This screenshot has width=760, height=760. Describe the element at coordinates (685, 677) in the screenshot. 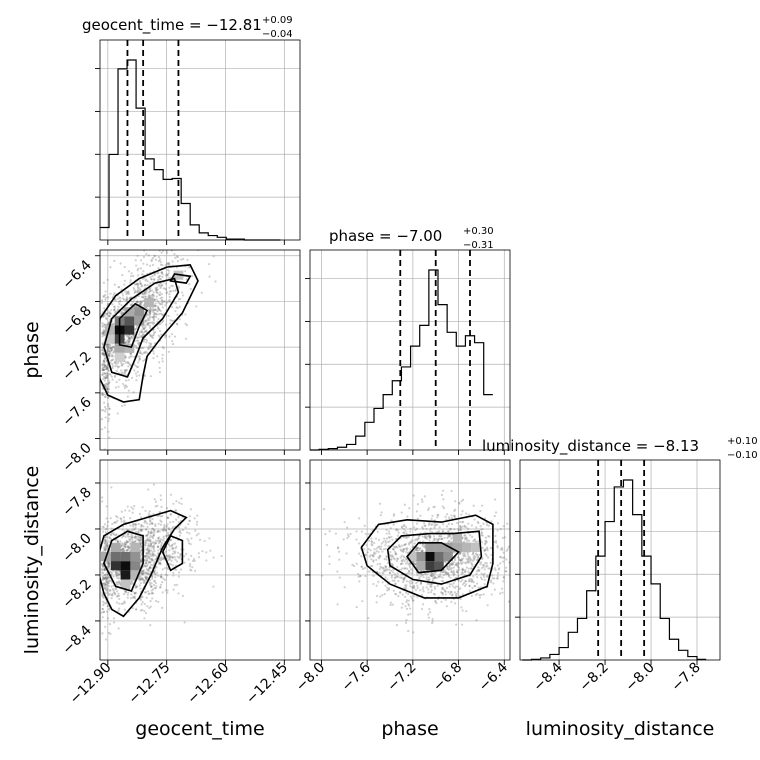

I see `x-tick-label: −7.8` at that location.